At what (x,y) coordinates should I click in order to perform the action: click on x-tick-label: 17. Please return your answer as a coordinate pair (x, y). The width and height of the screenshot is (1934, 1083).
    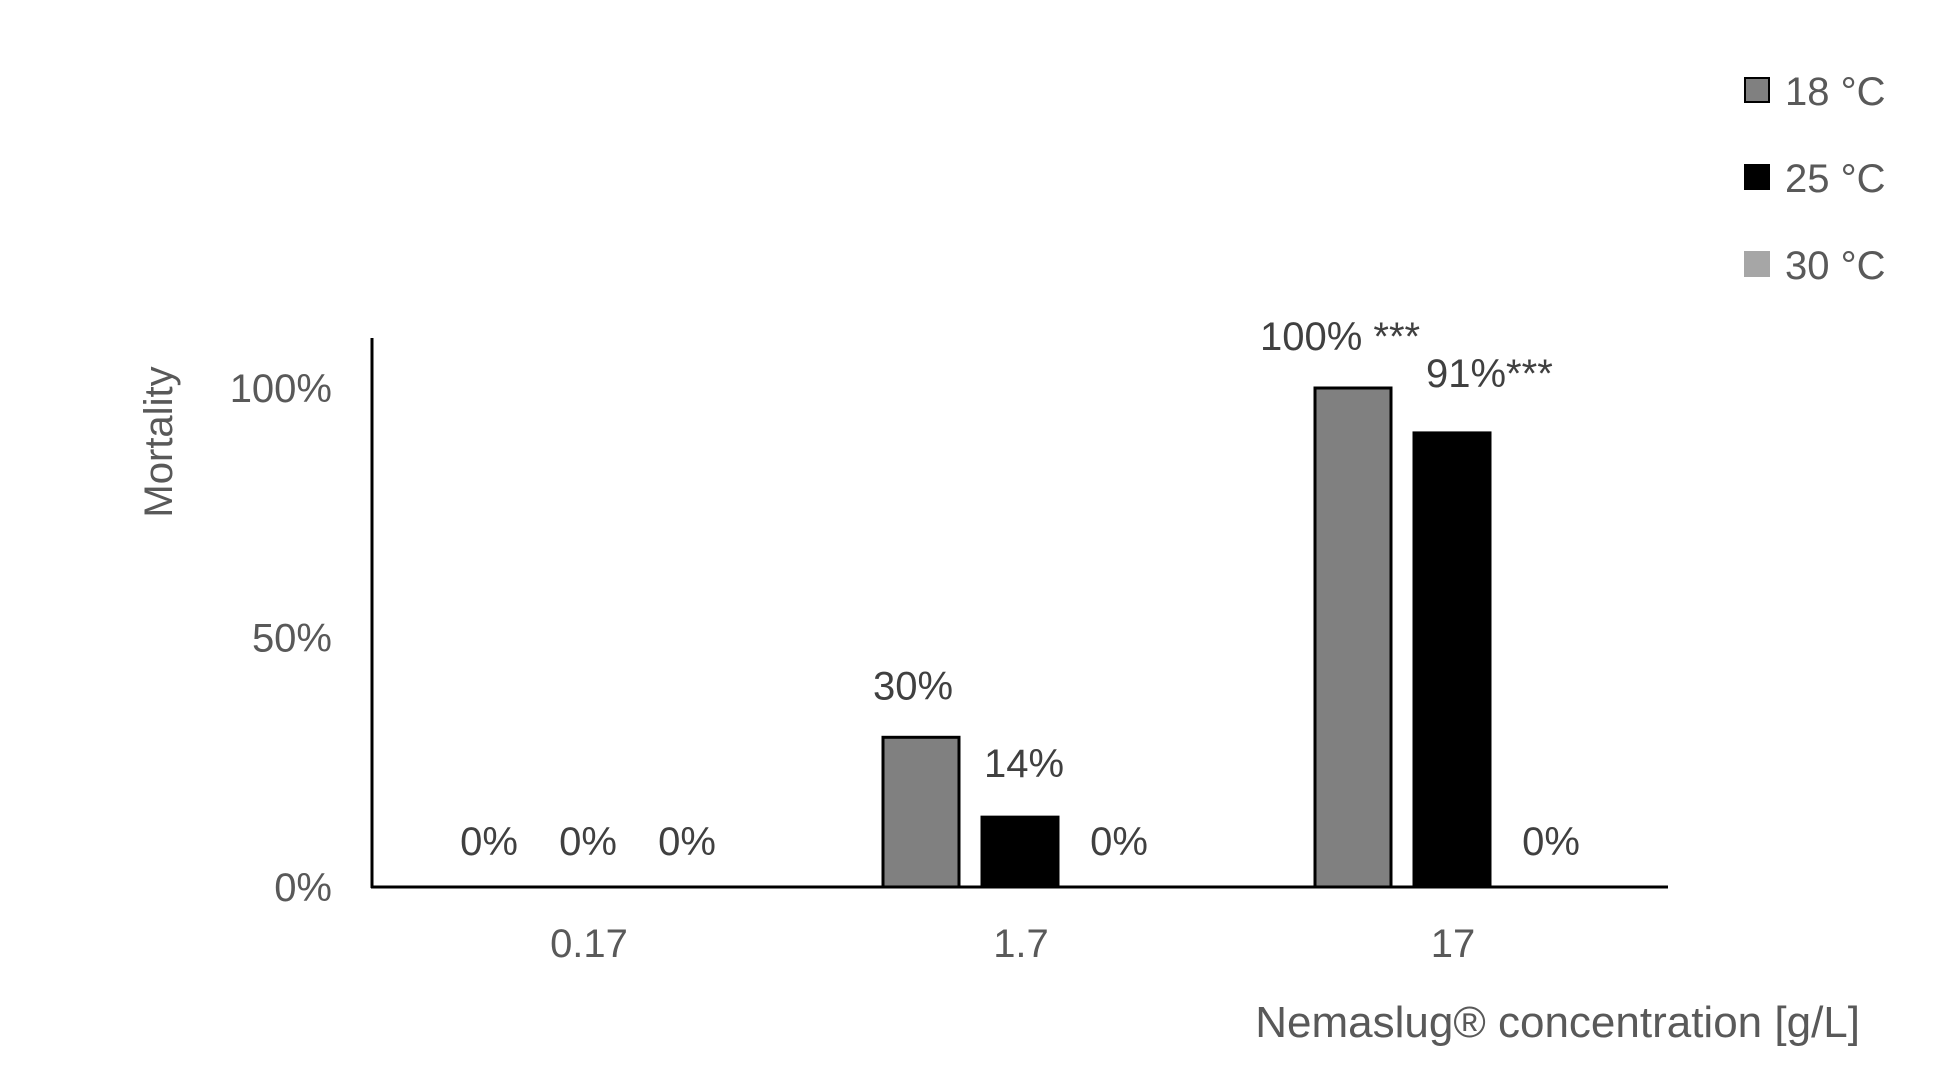
    Looking at the image, I should click on (1453, 944).